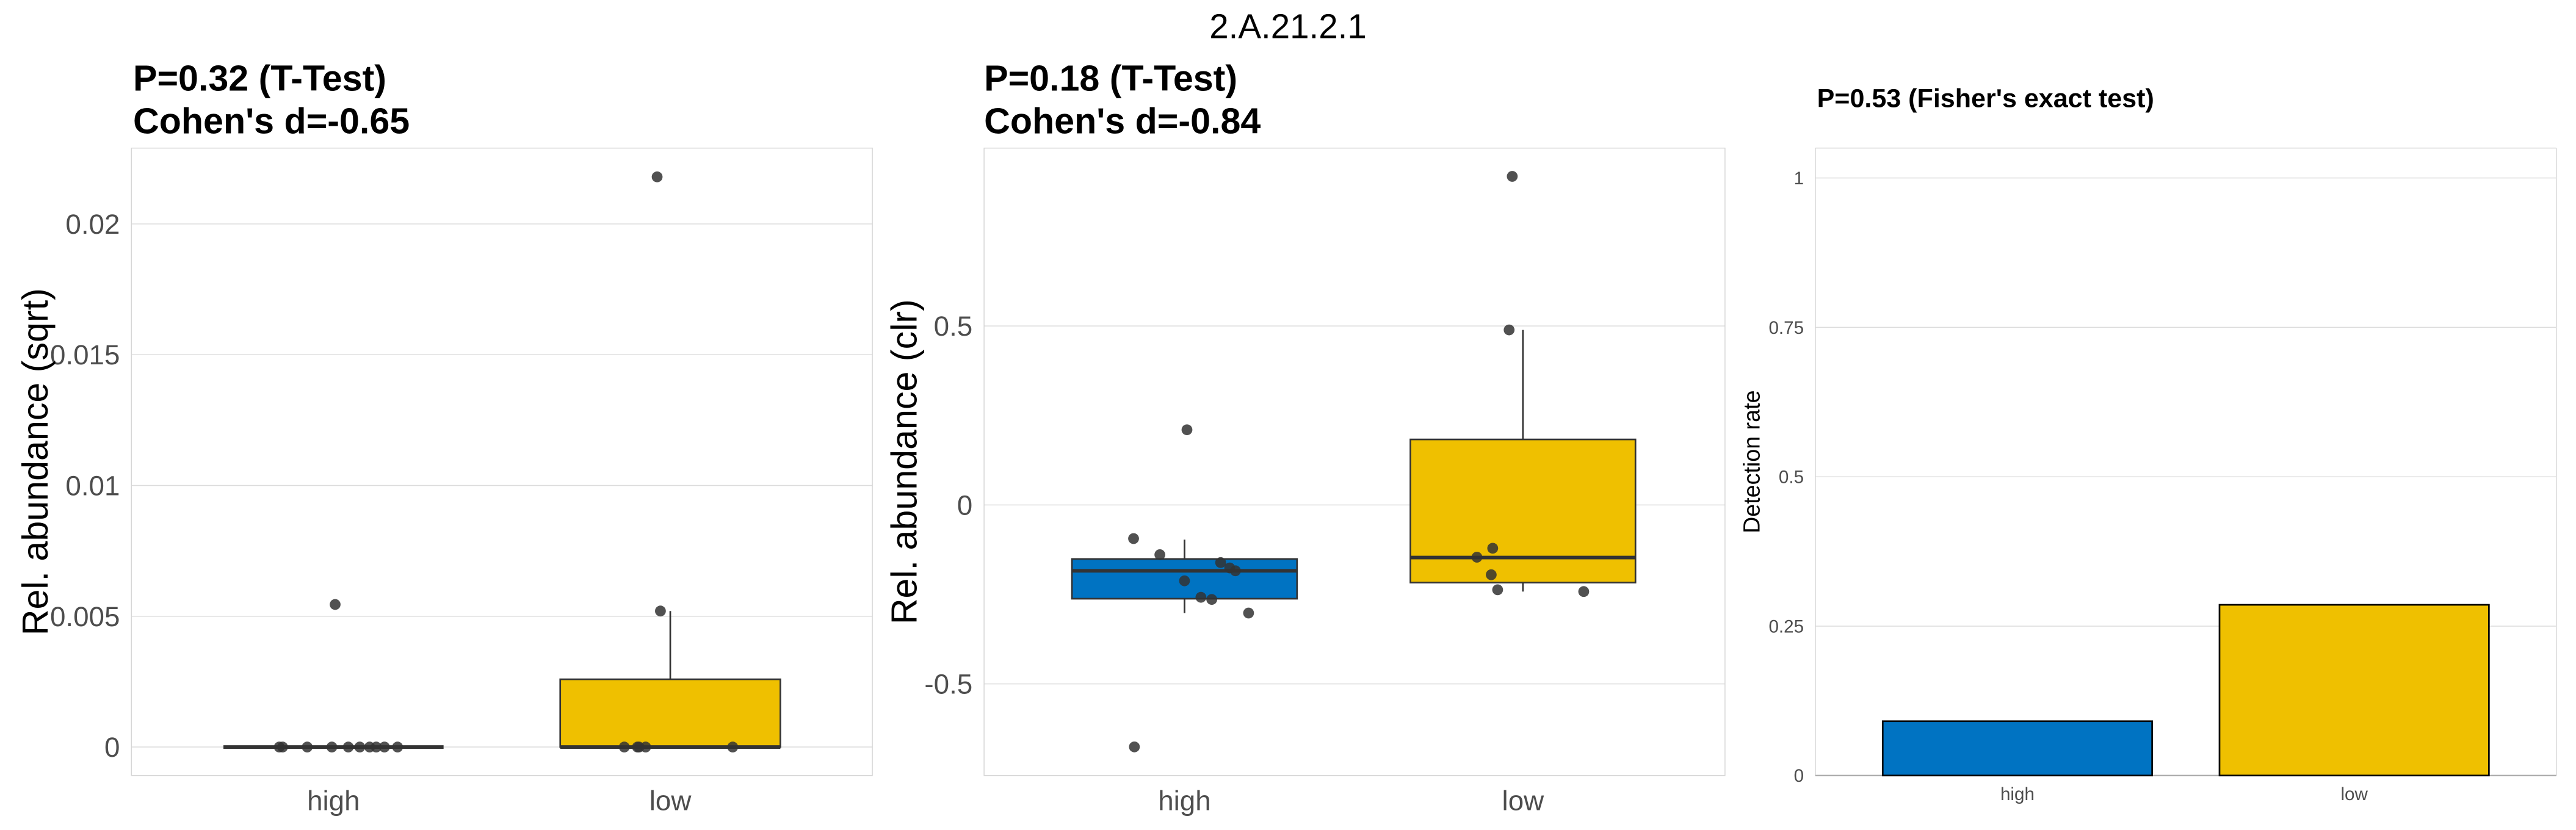 This screenshot has height=830, width=2576. I want to click on y-tick-label: 0.25, so click(1786, 627).